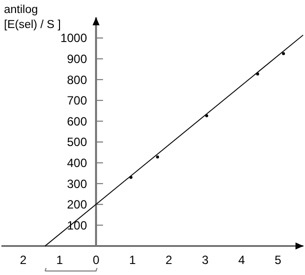 The height and width of the screenshot is (275, 305). I want to click on y-tick-label: 700, so click(77, 101).